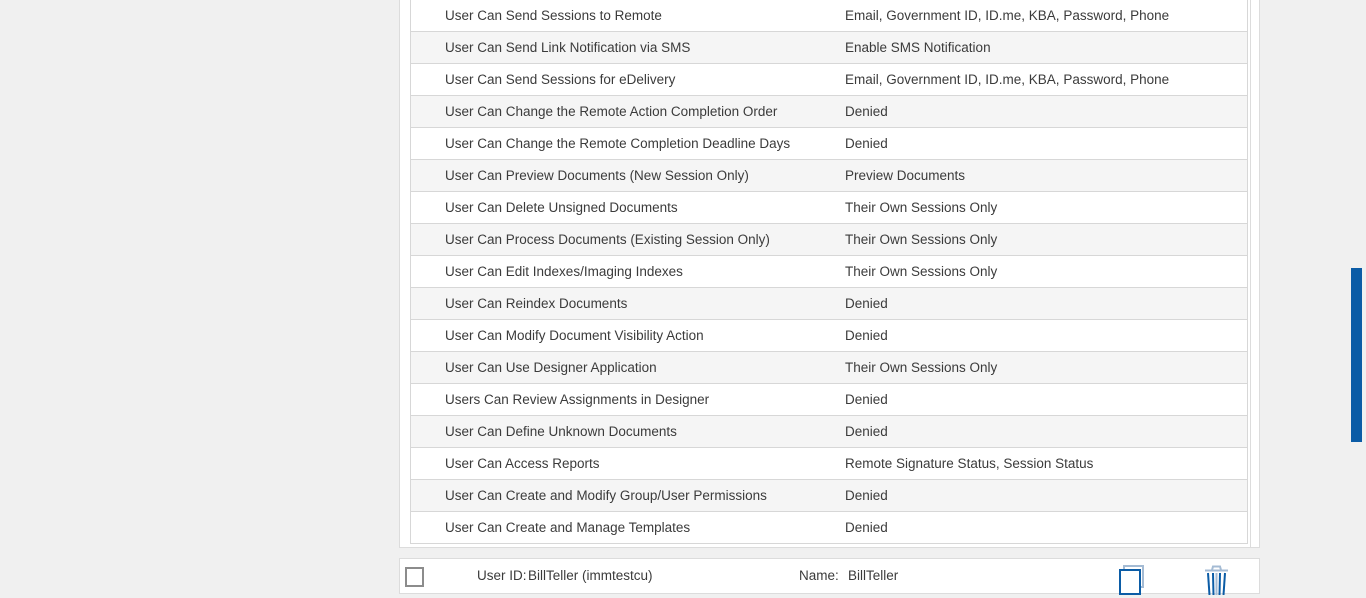 This screenshot has width=1366, height=598. Describe the element at coordinates (553, 15) in the screenshot. I see `permission-label: User Can Send Sessions to Remote` at that location.